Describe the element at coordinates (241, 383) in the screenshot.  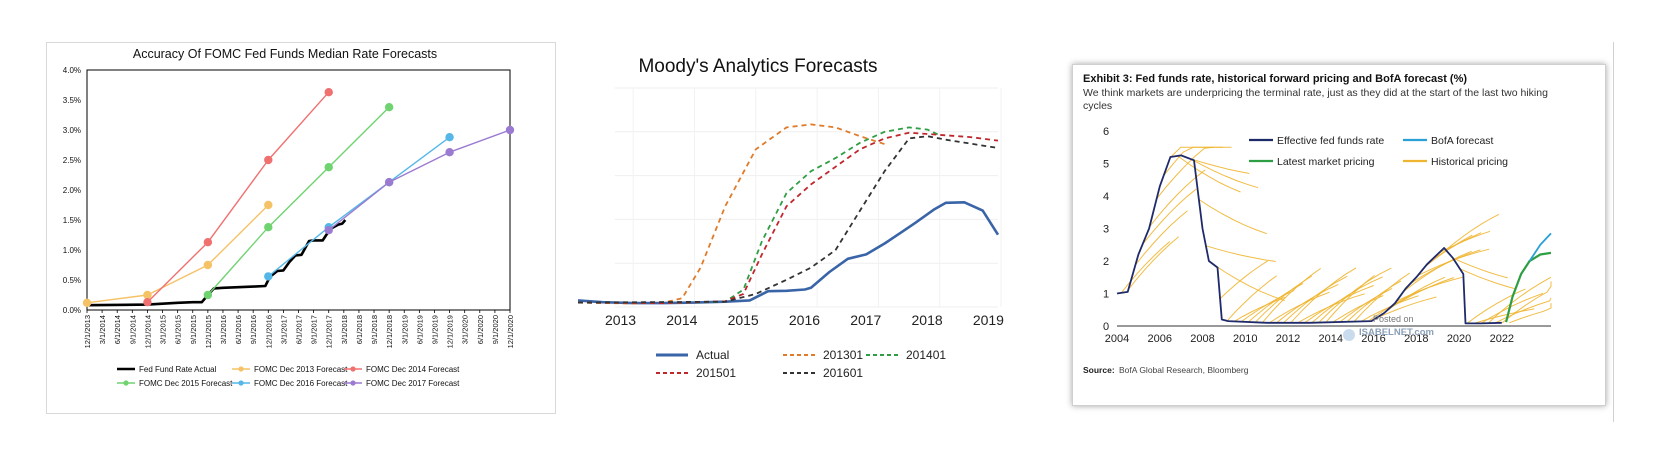
I see `legend-marker-fomc-dec-2016-forecast` at that location.